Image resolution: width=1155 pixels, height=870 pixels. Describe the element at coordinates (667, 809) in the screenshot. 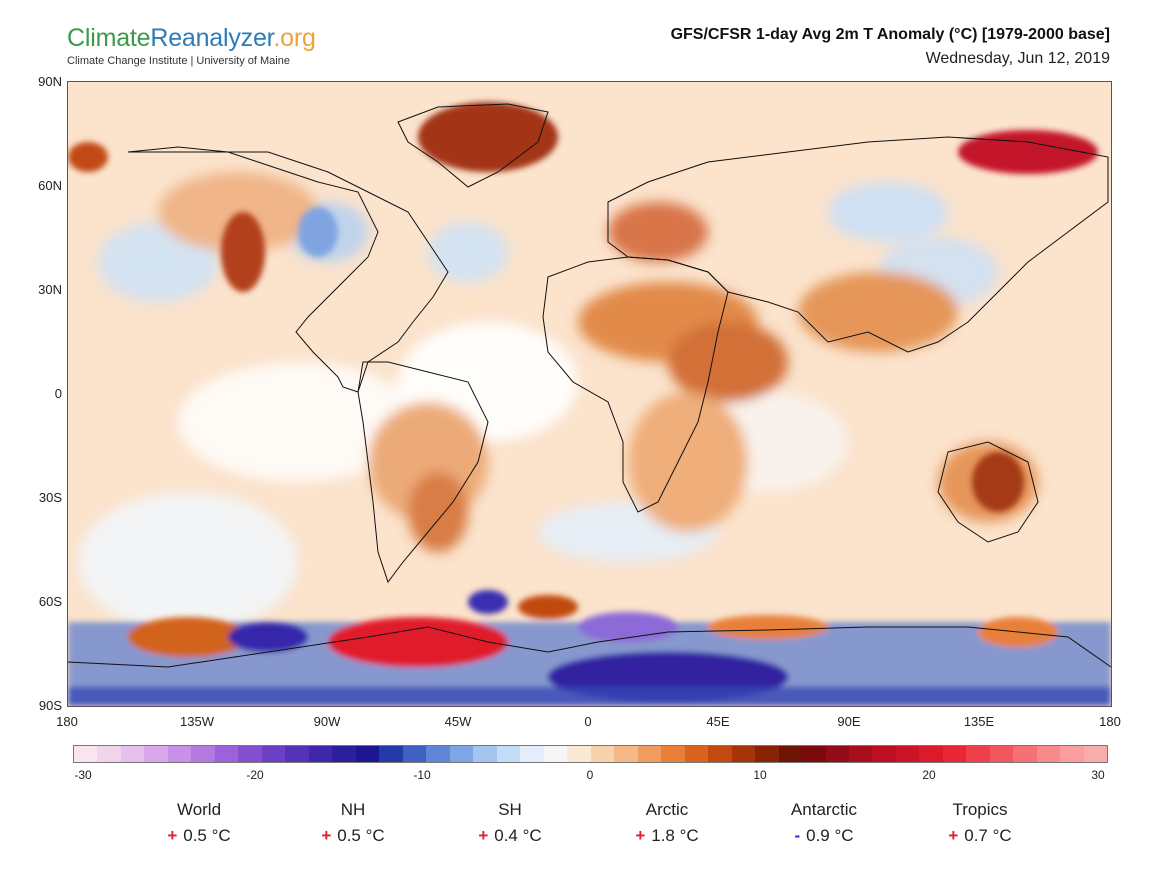

I see `stat-name: Arctic` at that location.